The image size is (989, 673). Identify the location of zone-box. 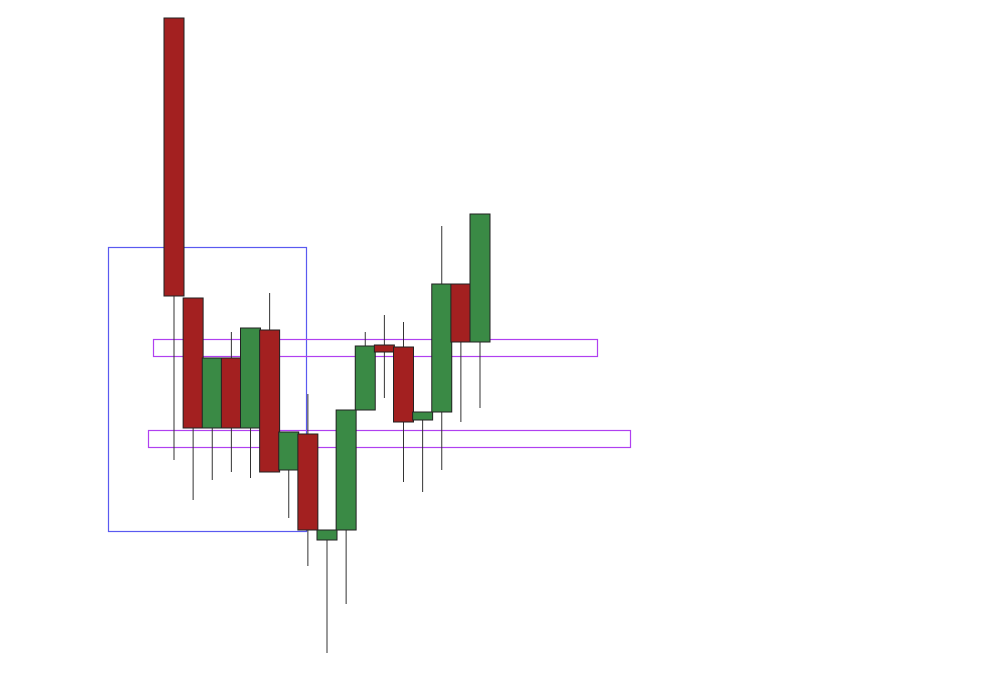
(207, 389).